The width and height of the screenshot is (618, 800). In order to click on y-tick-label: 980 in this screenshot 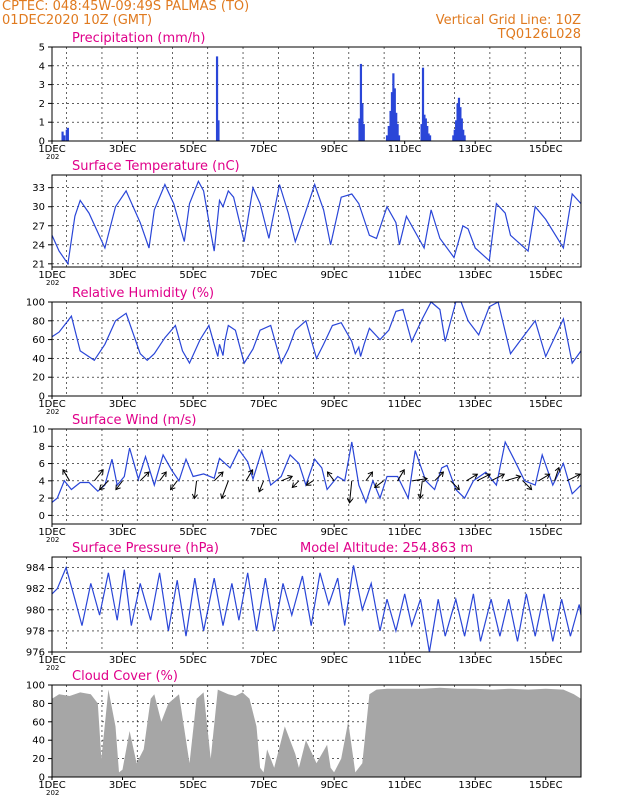, I will do `click(35, 610)`.